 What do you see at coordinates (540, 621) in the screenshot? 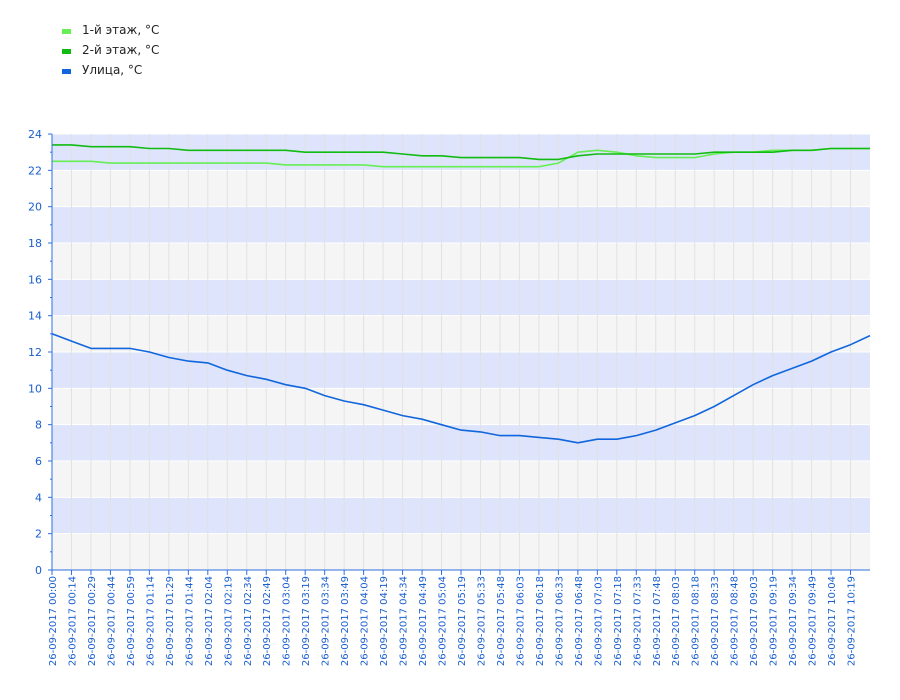
I see `x-tick-label: 26-09-2017 06:18` at bounding box center [540, 621].